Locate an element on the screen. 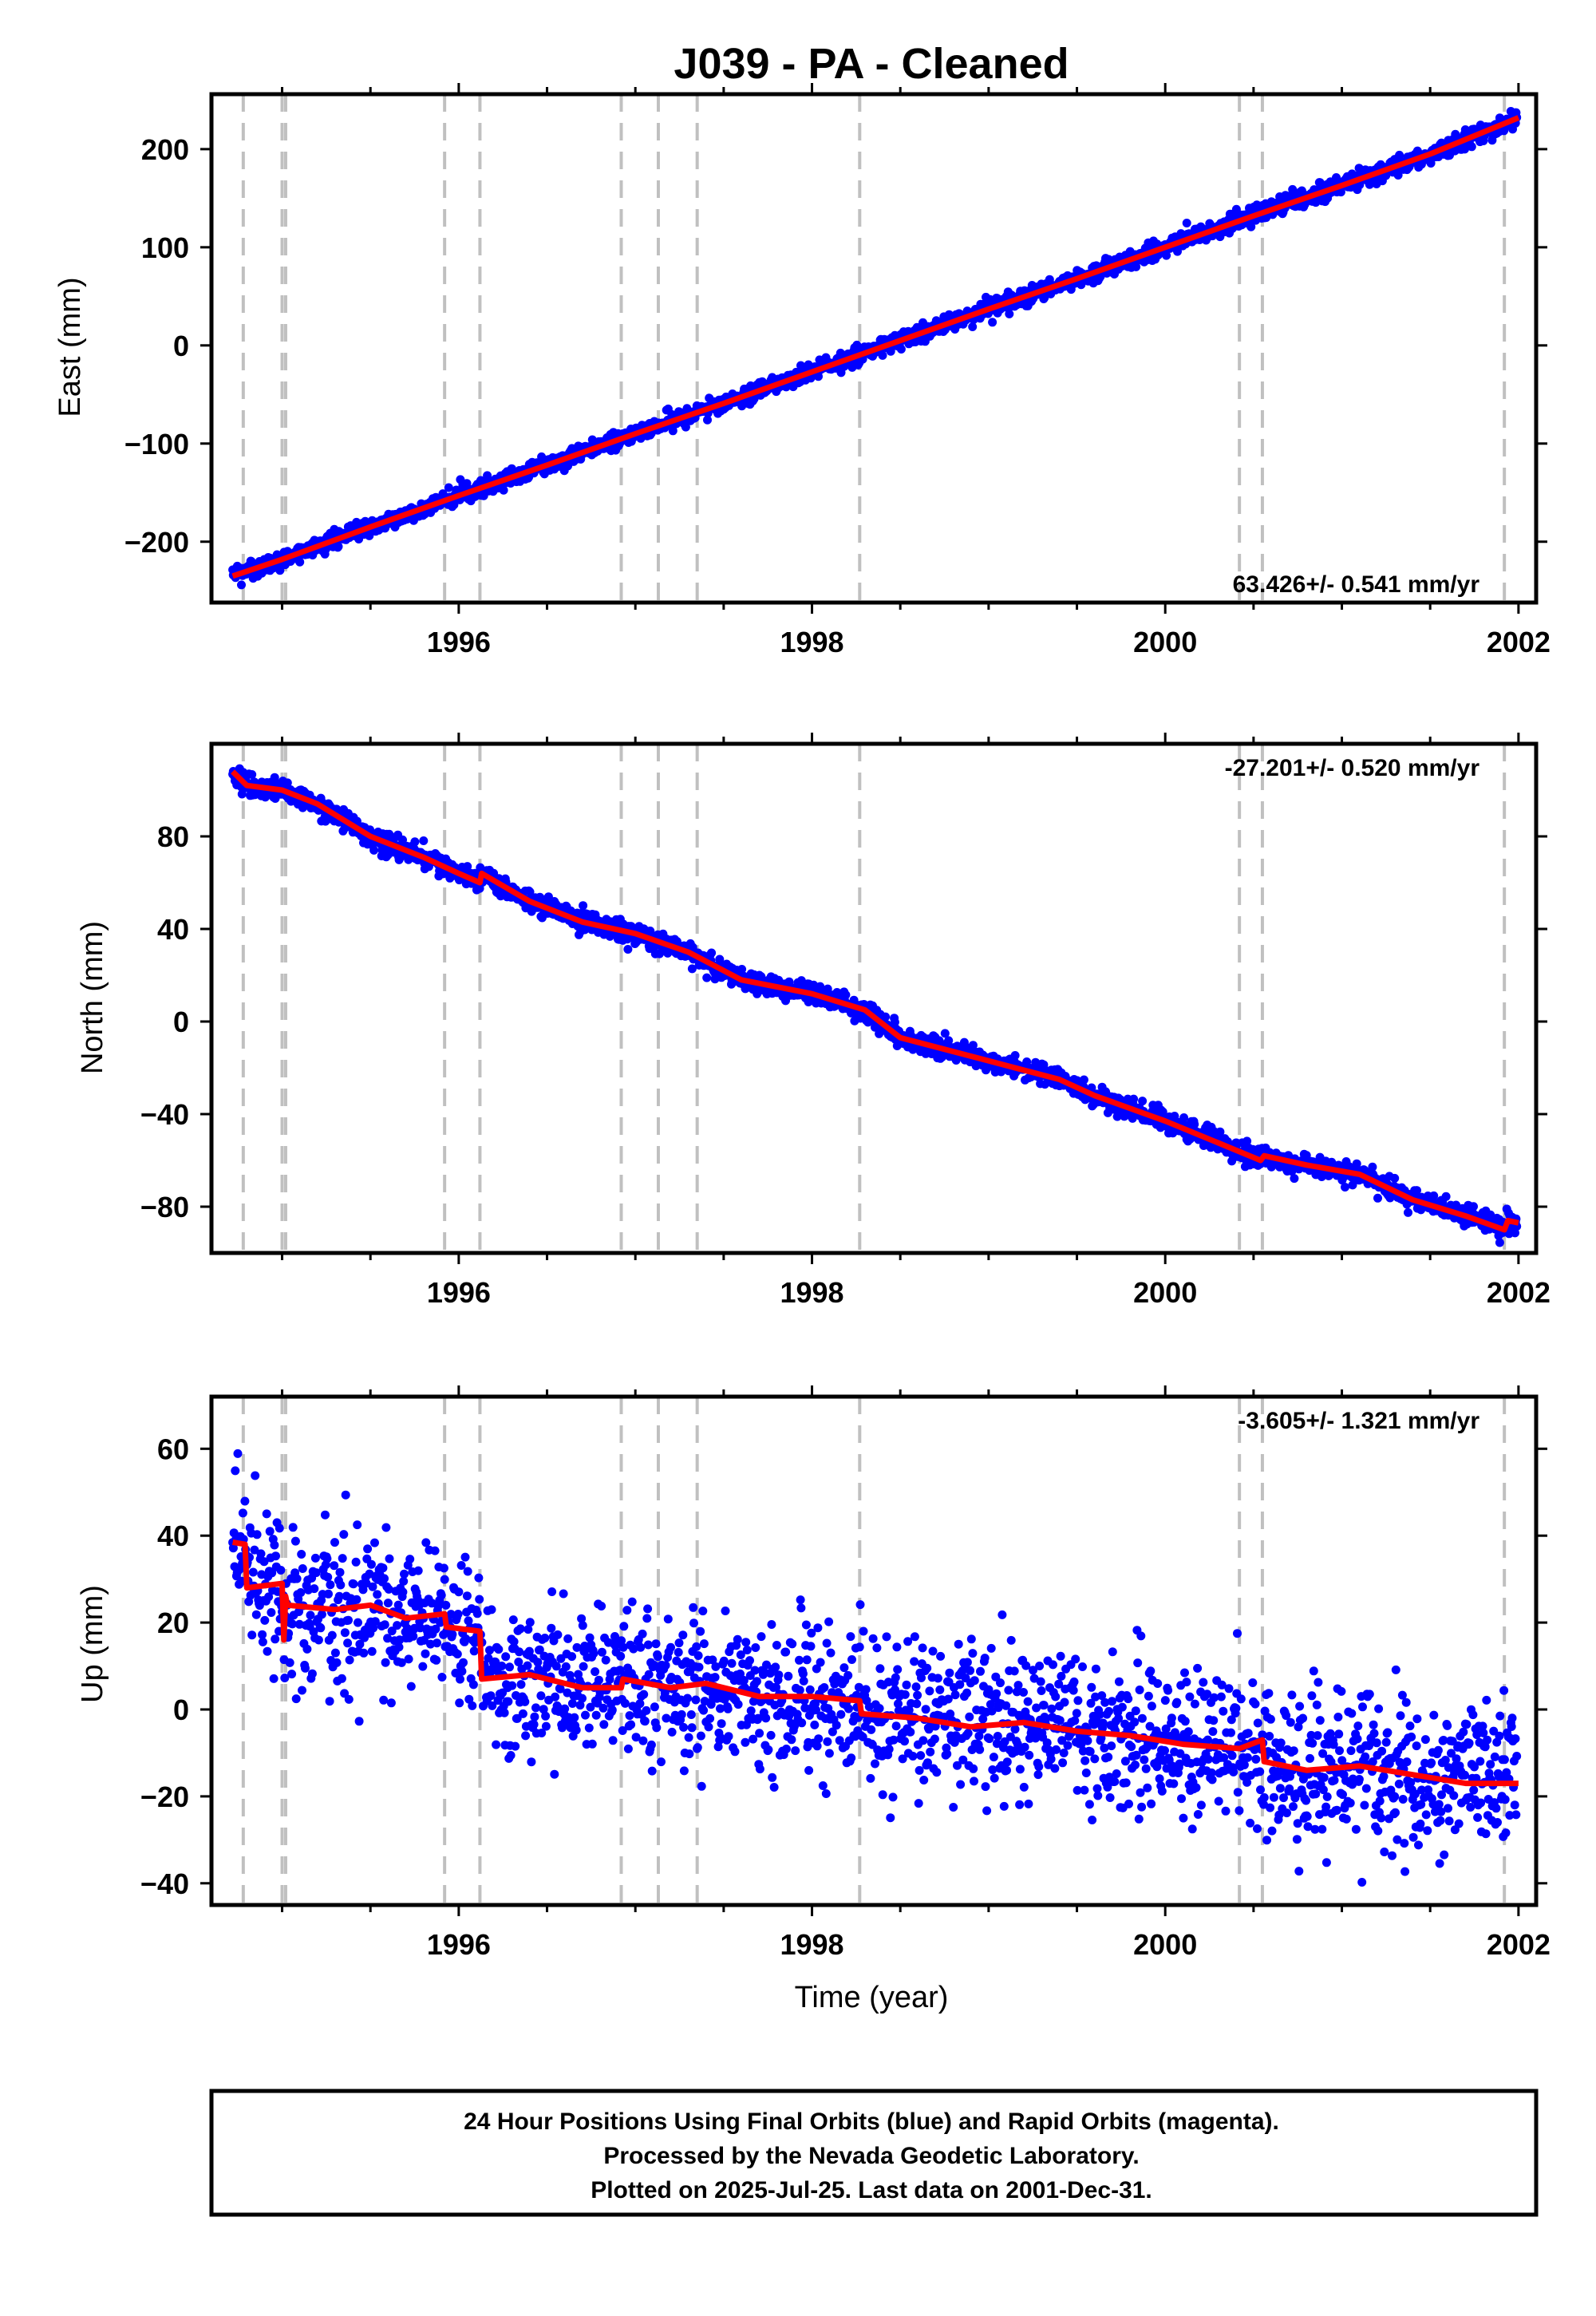  east-y-tick-label: −200 is located at coordinates (156, 542).